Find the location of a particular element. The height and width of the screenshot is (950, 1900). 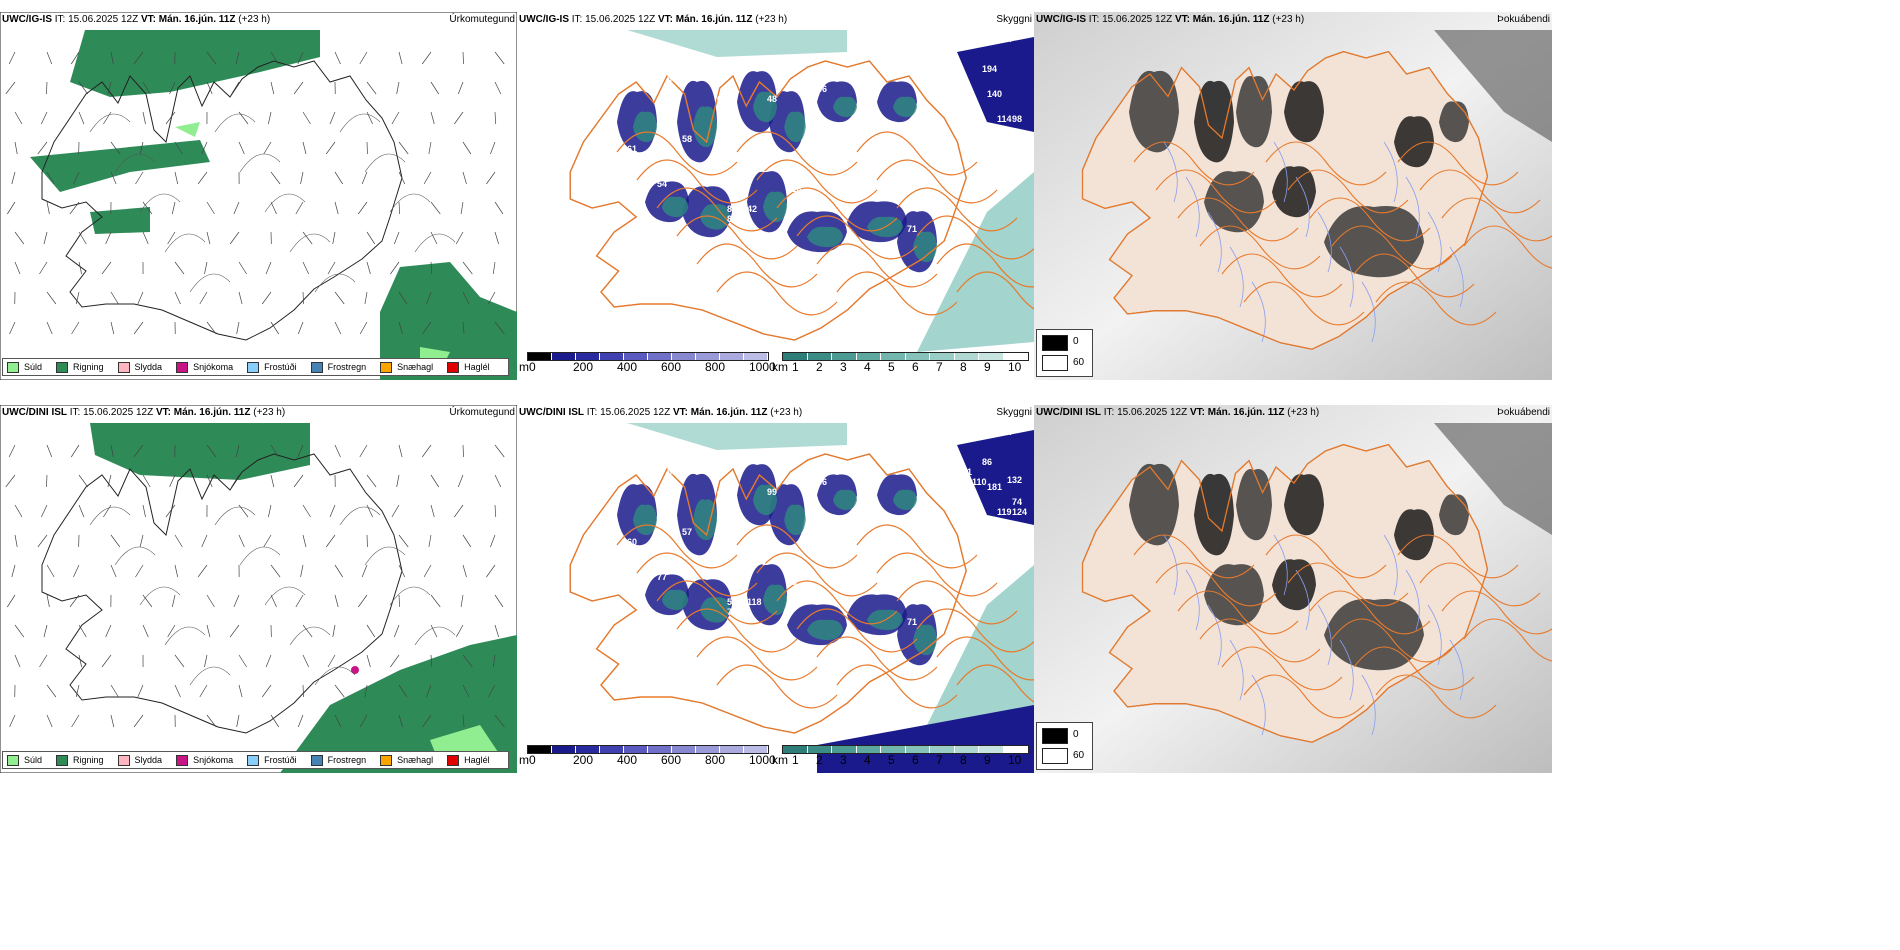

terrain-value: 55 is located at coordinates (672, 79).